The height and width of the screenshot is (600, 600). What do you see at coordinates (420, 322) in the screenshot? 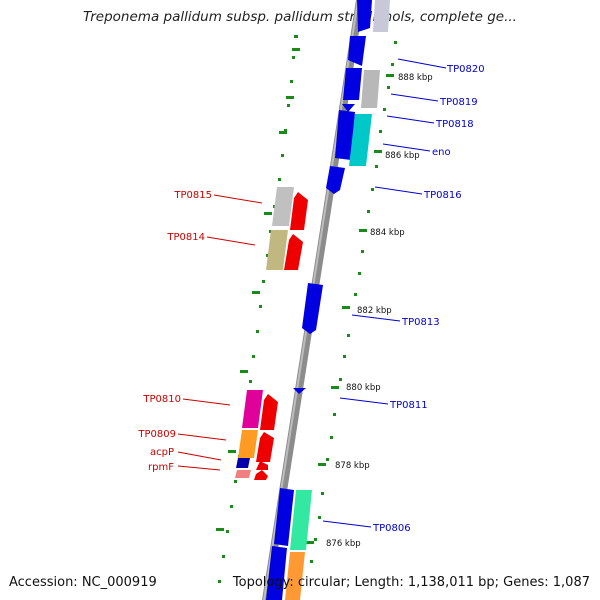
I see `gene-label-tp0813: TP0813` at bounding box center [420, 322].